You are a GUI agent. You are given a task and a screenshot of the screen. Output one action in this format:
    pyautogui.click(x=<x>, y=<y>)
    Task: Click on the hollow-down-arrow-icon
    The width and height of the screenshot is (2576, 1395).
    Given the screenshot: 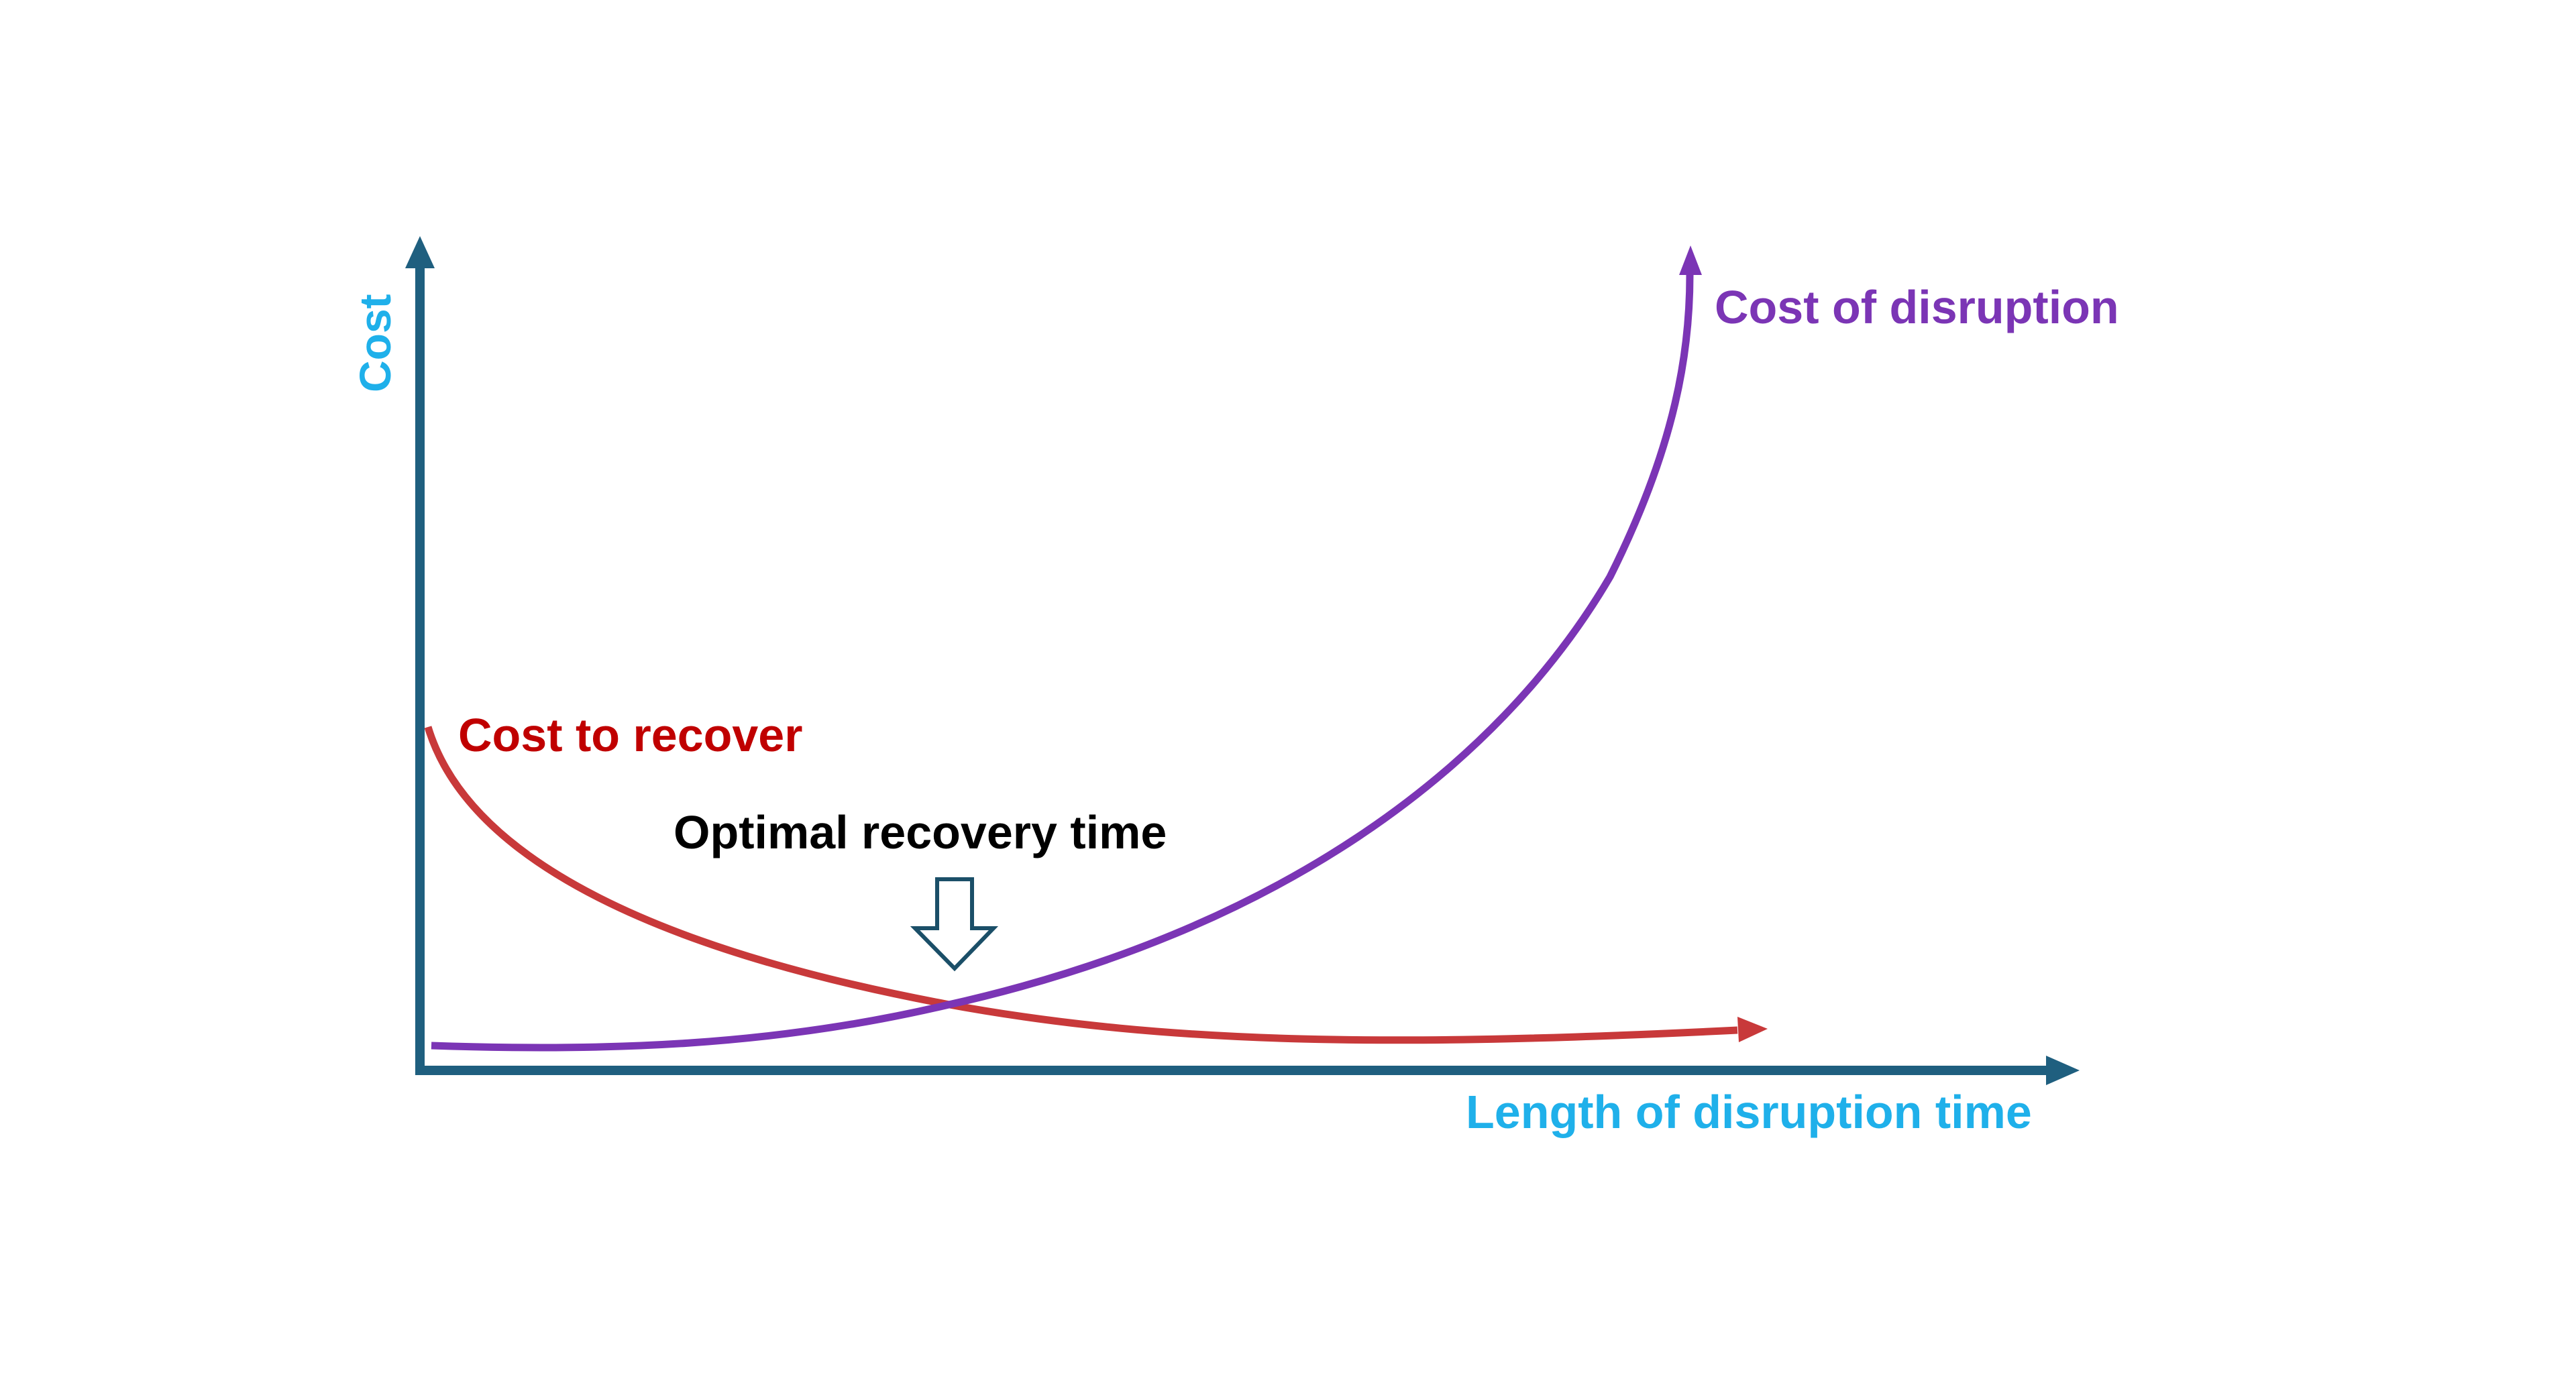 What is the action you would take?
    pyautogui.click(x=954, y=924)
    